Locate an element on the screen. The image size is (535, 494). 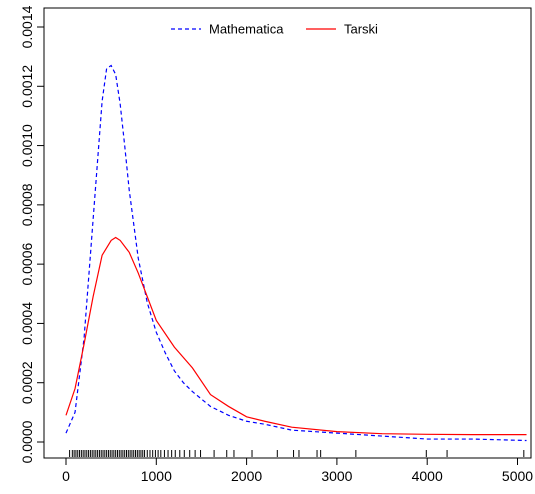
y-tick-label: 0.0012 is located at coordinates (27, 86).